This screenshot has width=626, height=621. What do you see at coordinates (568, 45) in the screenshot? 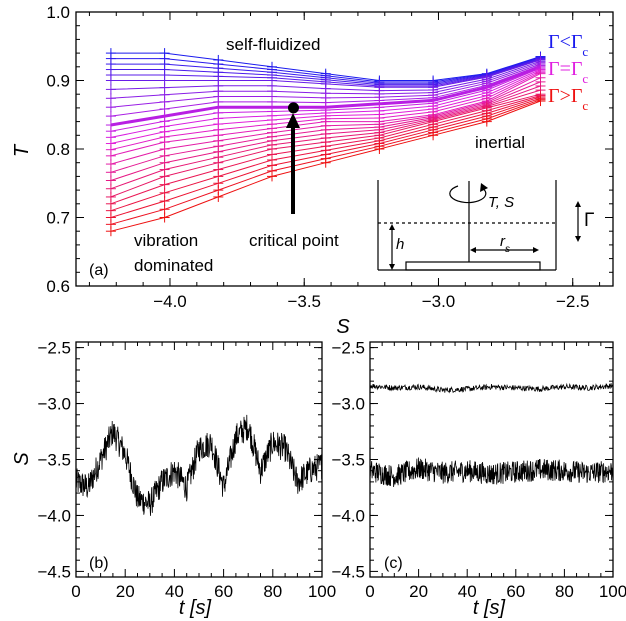
I see `legend-less: Γ<Γc` at bounding box center [568, 45].